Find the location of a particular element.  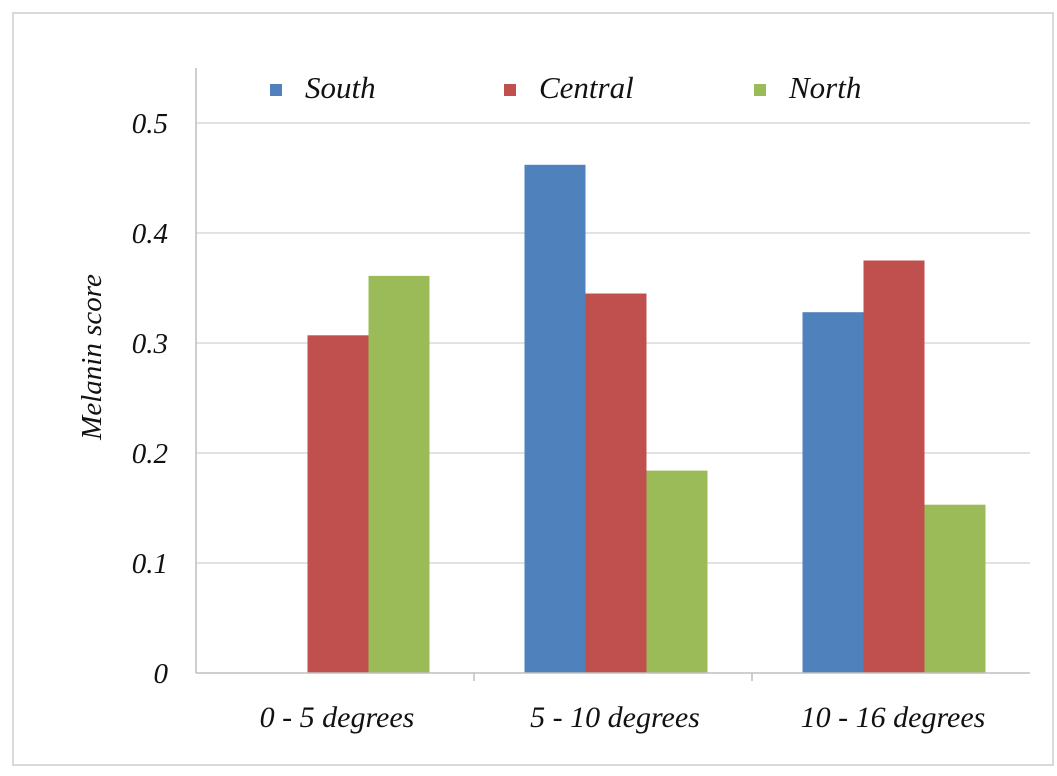

y-tick-label: 0.4 is located at coordinates (150, 234).